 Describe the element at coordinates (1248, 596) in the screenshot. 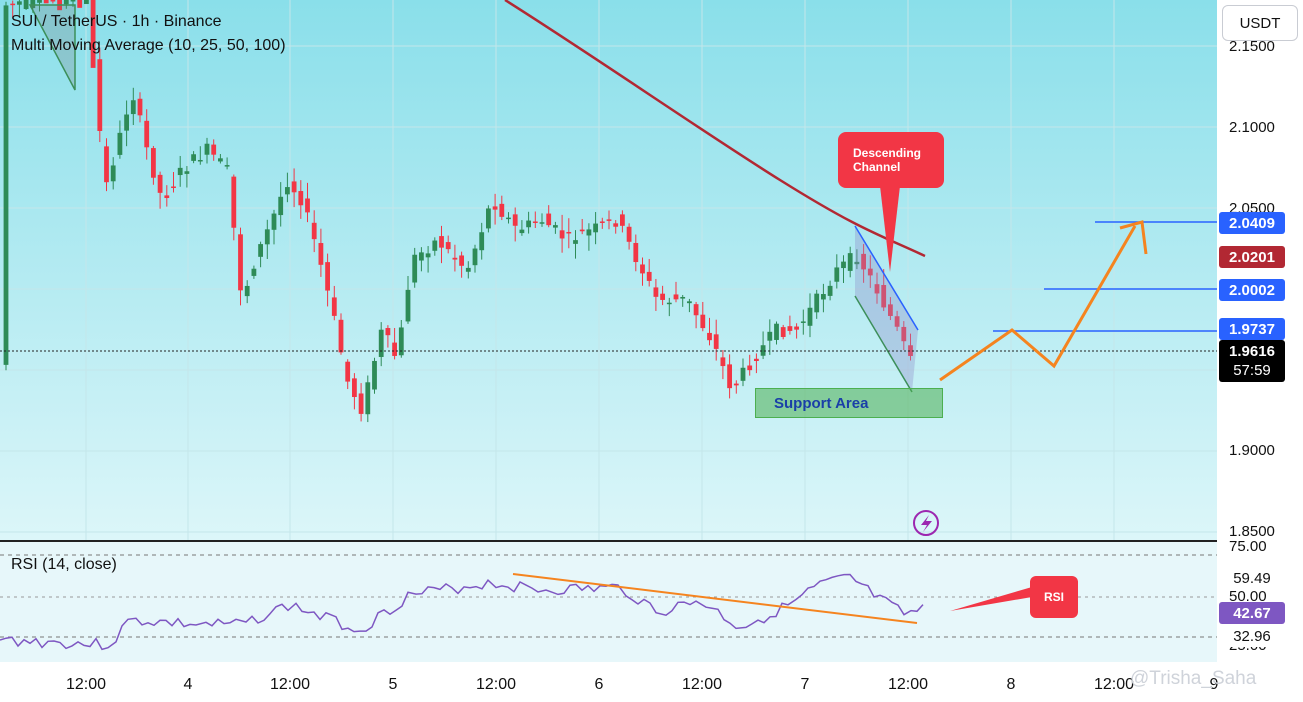

I see `rsi-axis-label: 50.00` at that location.